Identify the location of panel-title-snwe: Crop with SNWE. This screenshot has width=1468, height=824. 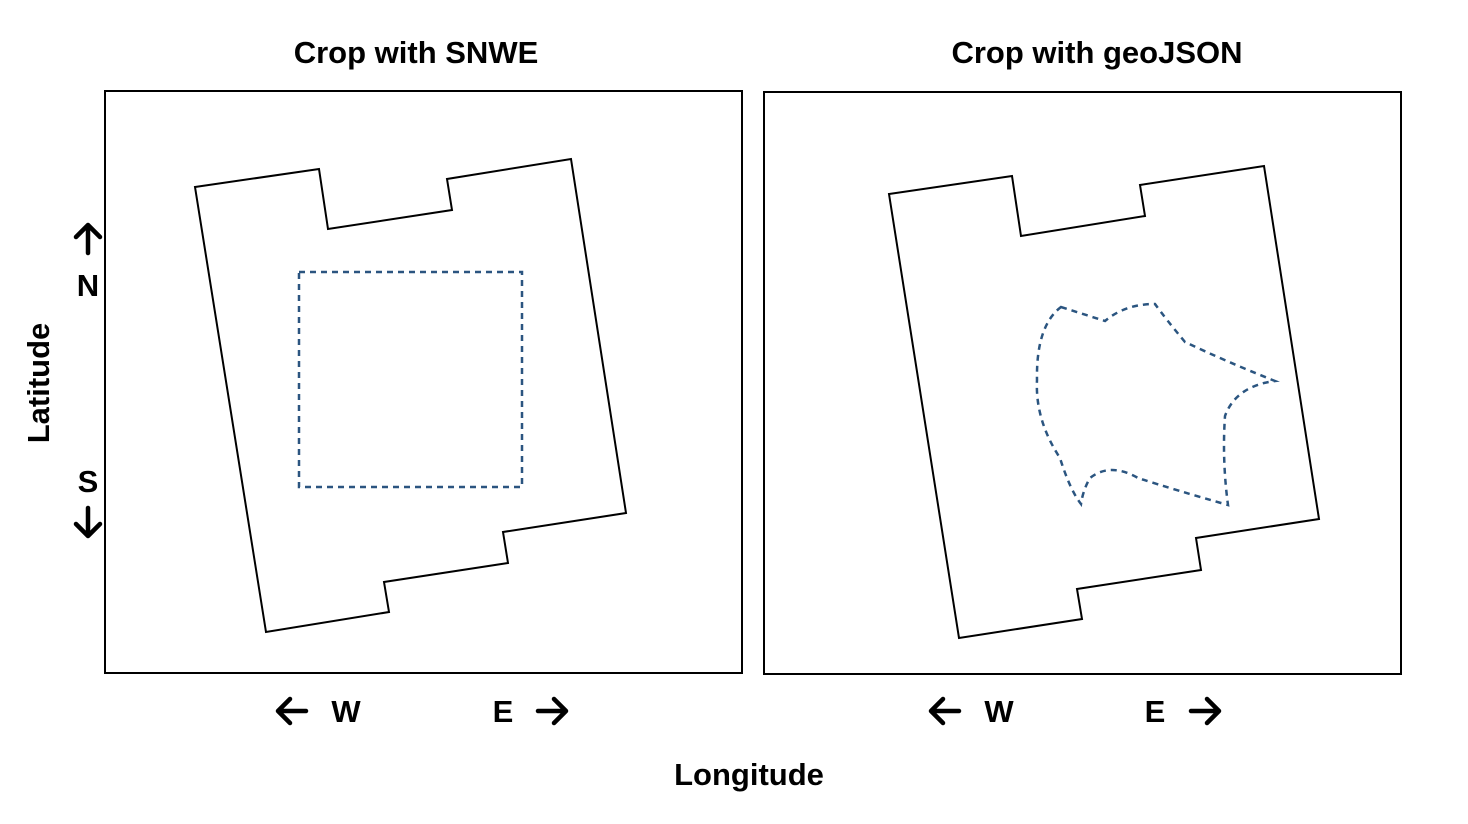
(416, 52).